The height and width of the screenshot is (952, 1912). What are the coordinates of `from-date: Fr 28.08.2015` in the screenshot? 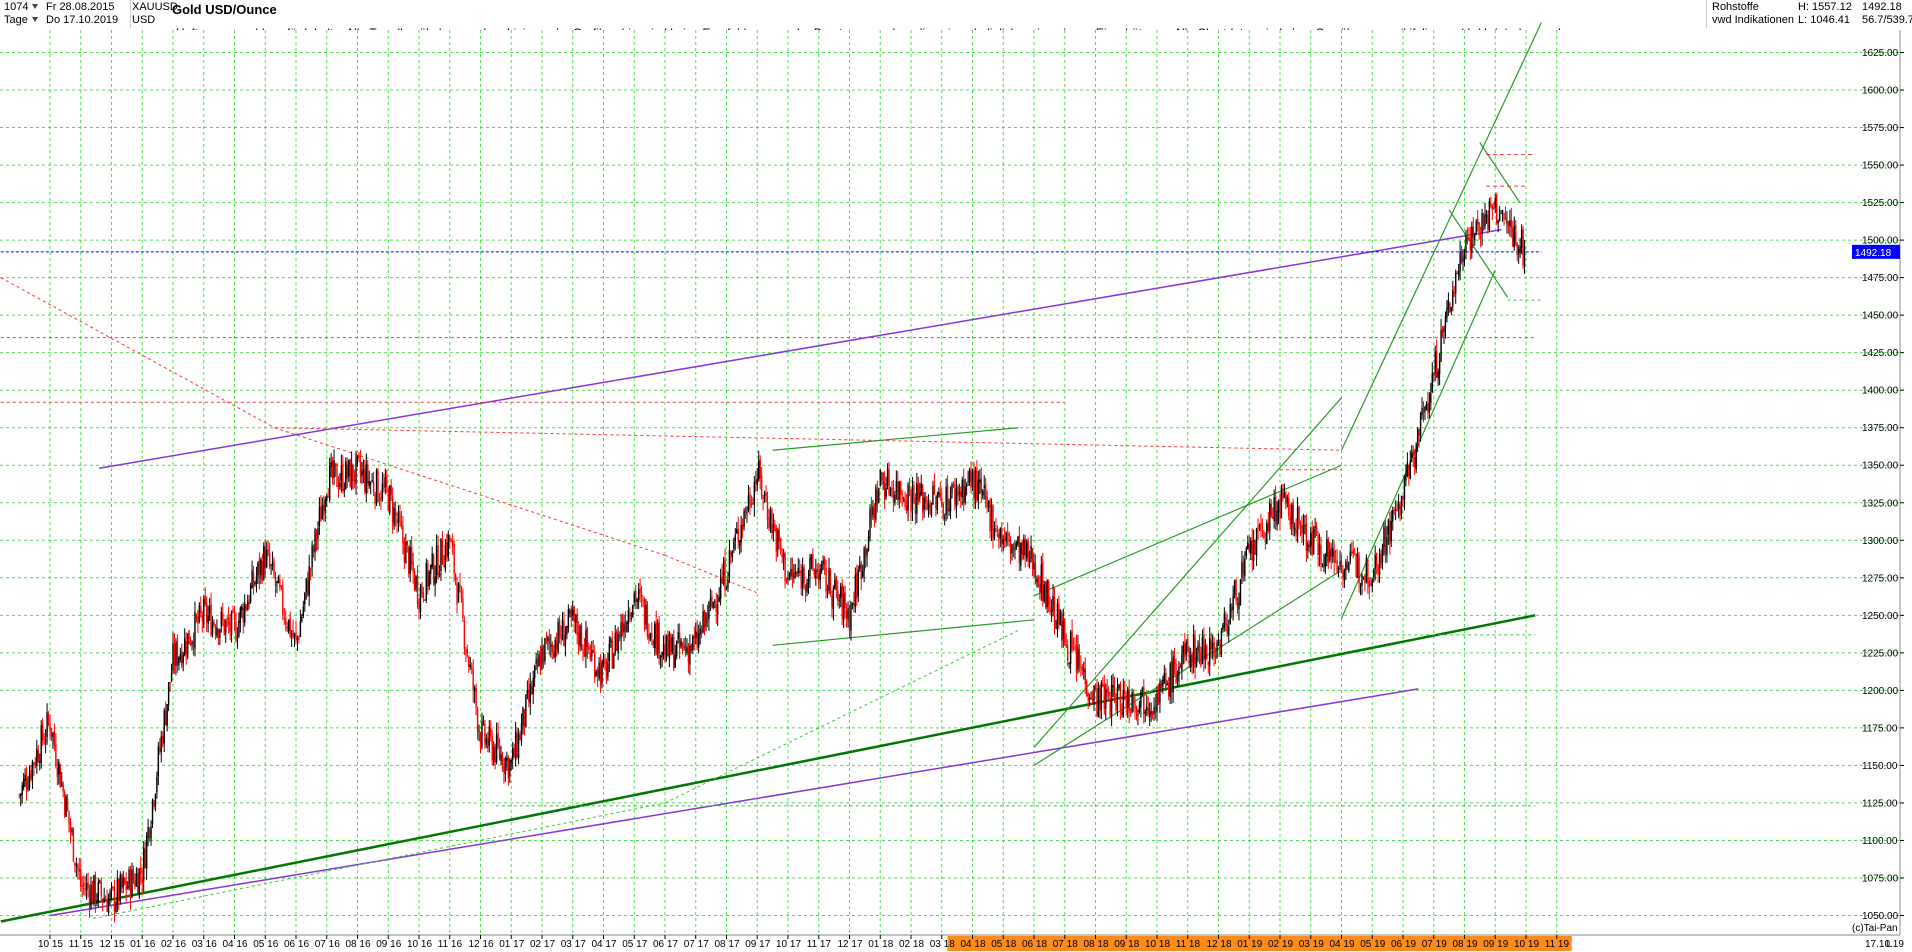 It's located at (80, 7).